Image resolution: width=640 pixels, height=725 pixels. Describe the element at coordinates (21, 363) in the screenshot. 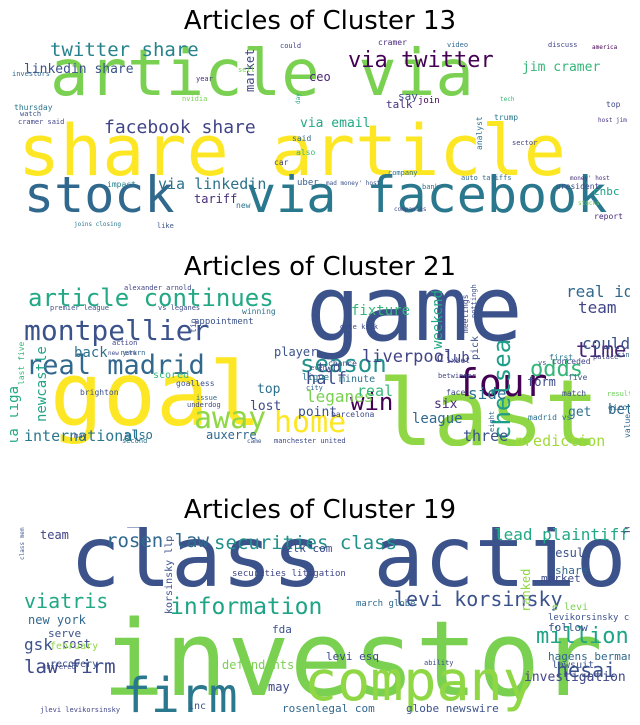

I see `cloud-word: last five` at that location.